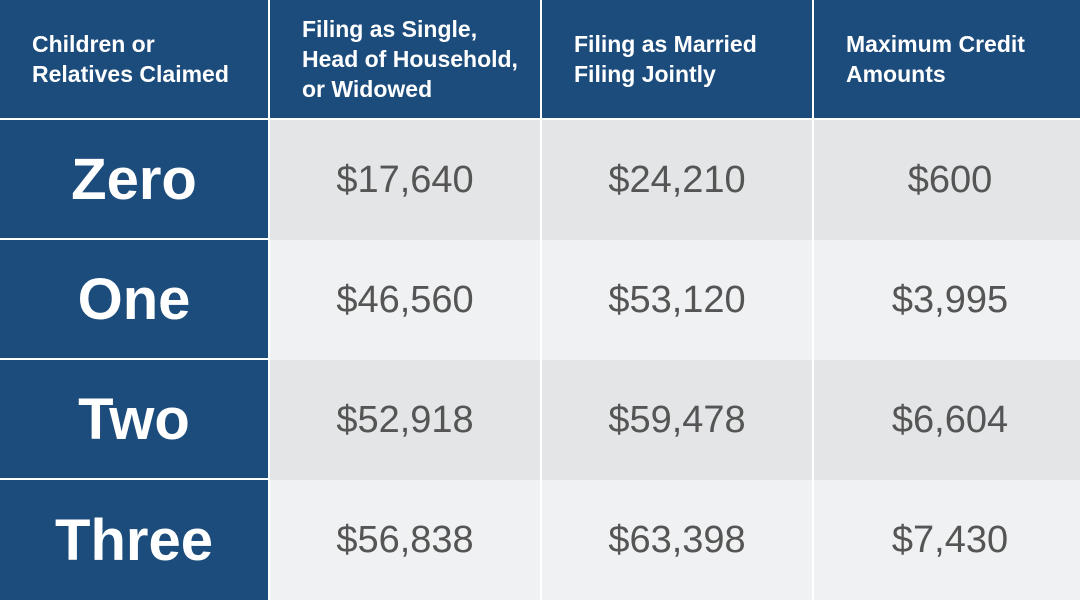  What do you see at coordinates (677, 540) in the screenshot?
I see `cell-three-married: $63,398` at bounding box center [677, 540].